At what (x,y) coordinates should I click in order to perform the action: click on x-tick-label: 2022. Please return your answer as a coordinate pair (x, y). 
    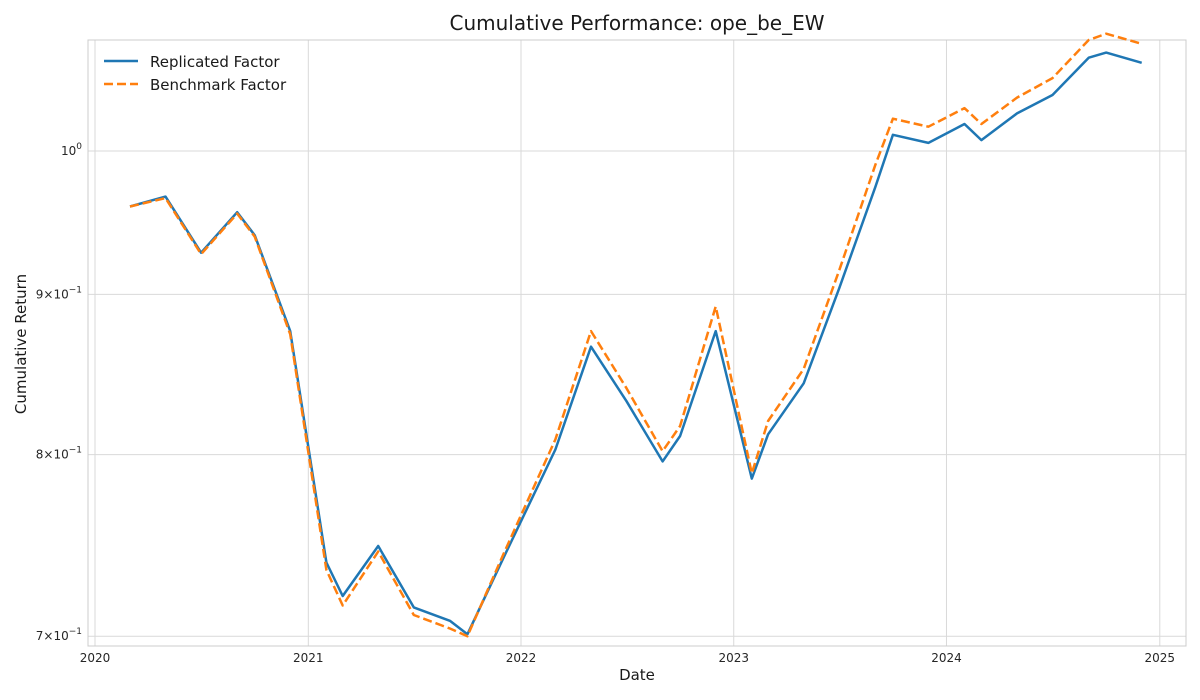
    Looking at the image, I should click on (521, 658).